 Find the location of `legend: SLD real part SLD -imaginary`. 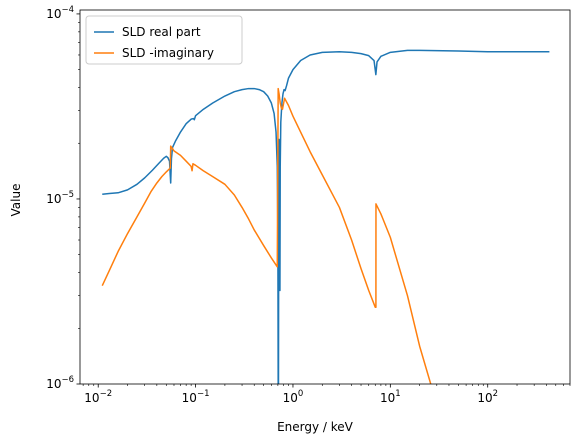

legend: SLD real part SLD -imaginary is located at coordinates (164, 40).